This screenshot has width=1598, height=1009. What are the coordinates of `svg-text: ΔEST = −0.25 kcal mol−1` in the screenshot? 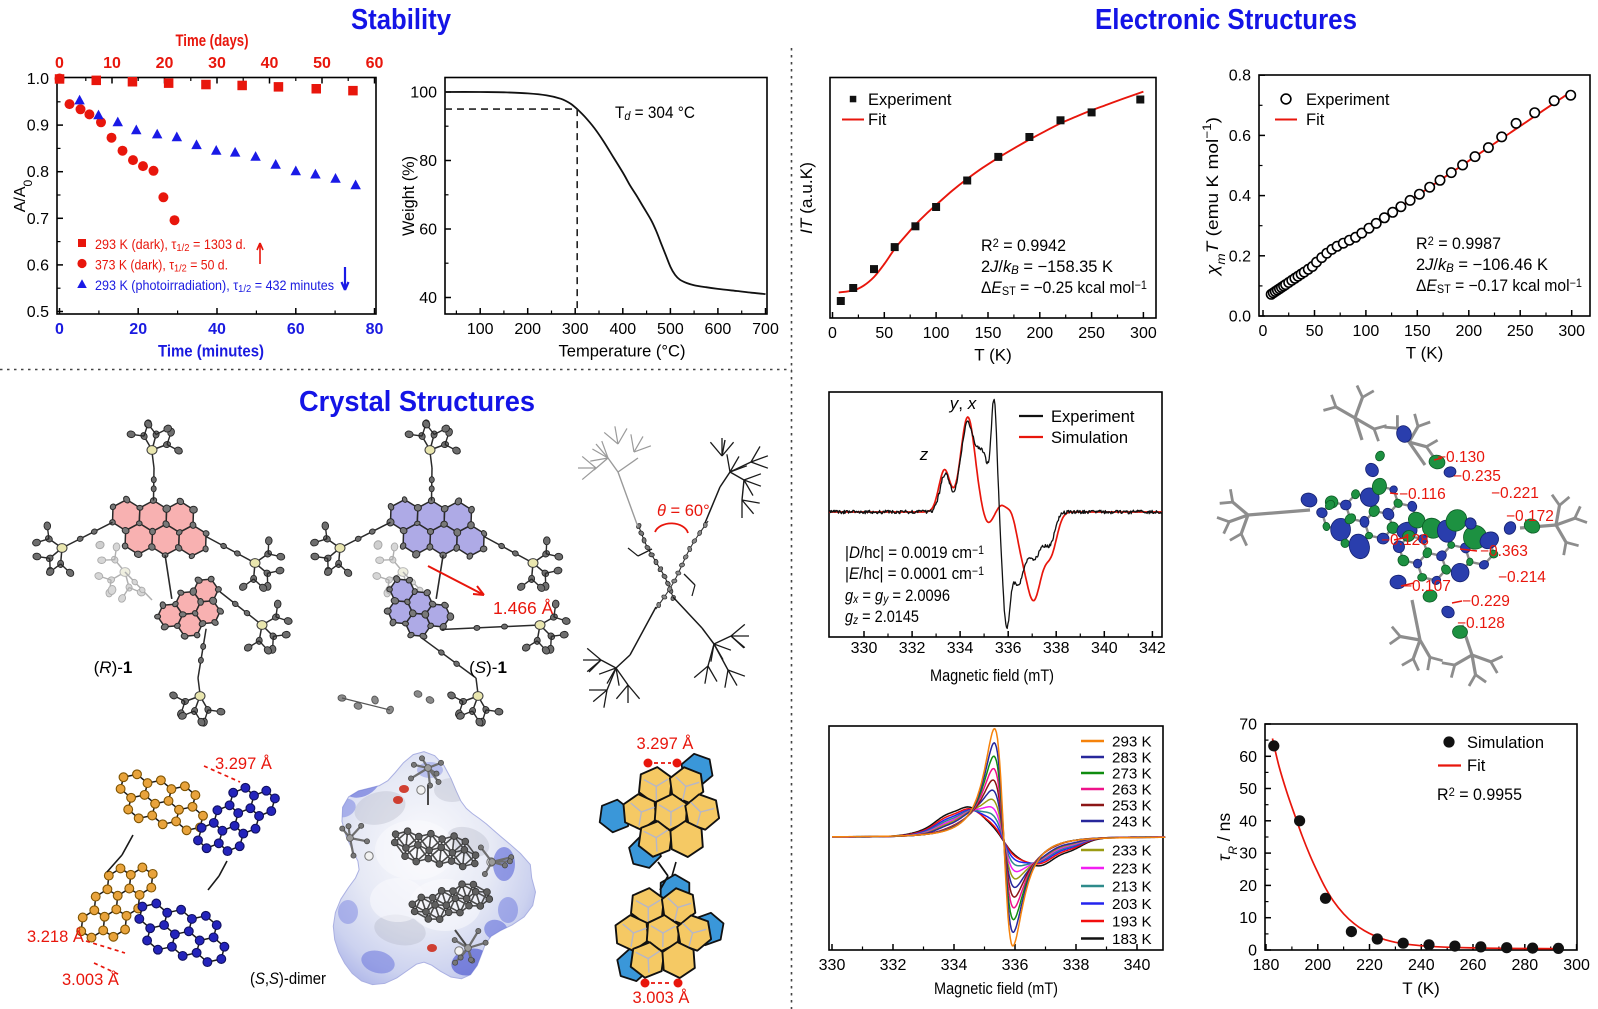 It's located at (1064, 288).